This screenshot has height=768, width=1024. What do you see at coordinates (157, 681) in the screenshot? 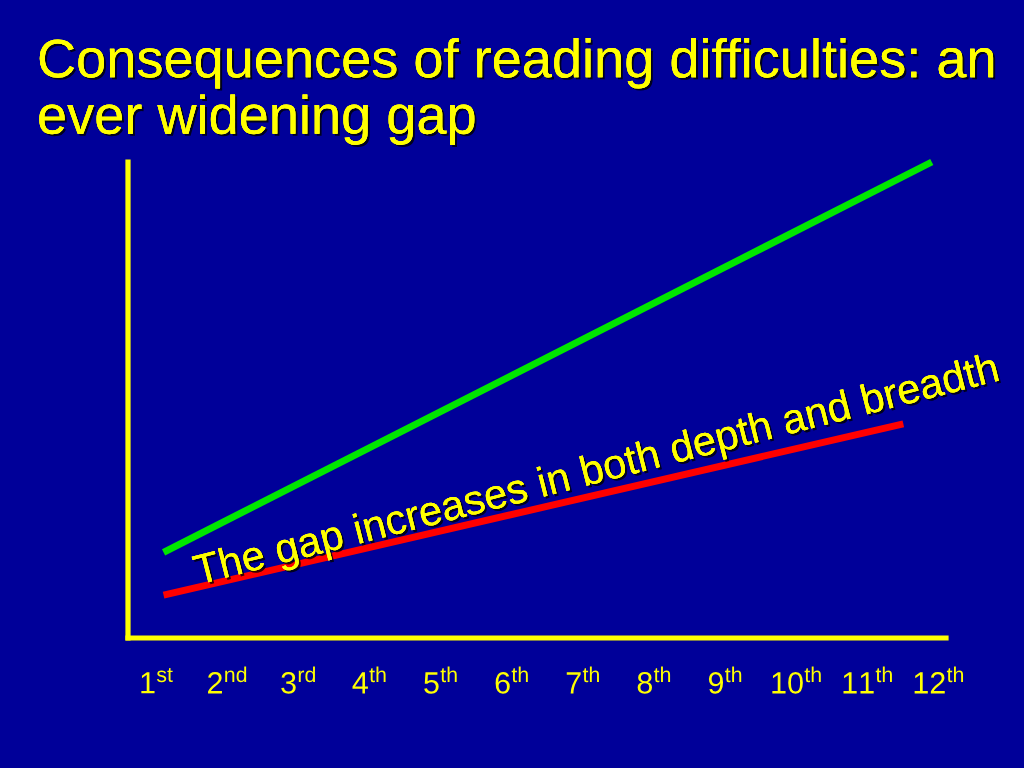
I see `x-tick-label: 1$^{st}$` at bounding box center [157, 681].